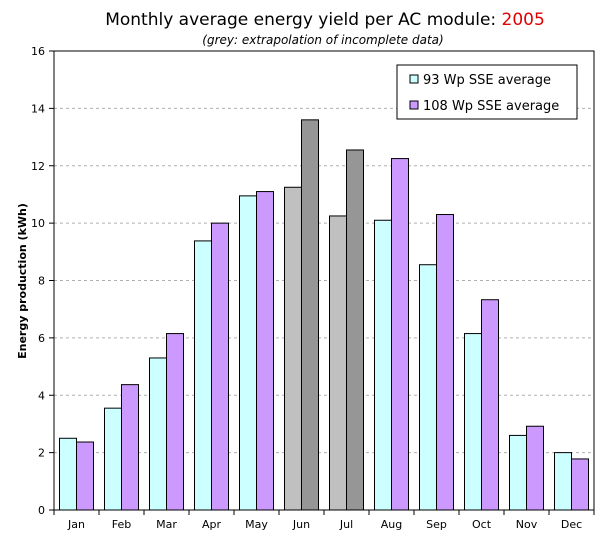  What do you see at coordinates (338, 363) in the screenshot?
I see `bar-jul-series1` at bounding box center [338, 363].